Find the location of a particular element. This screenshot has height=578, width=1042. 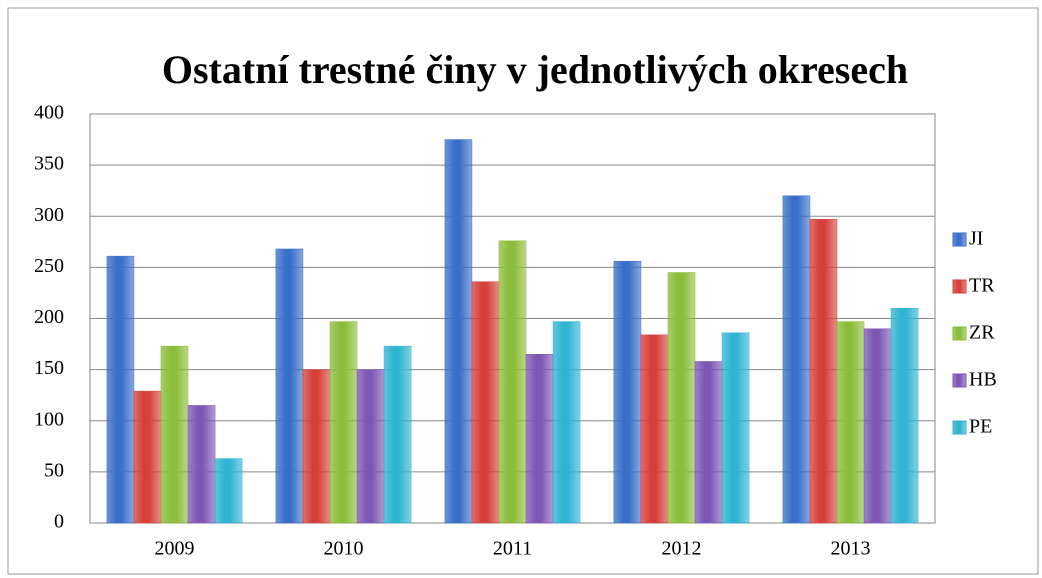

y-tick-label: 250 is located at coordinates (49, 266).